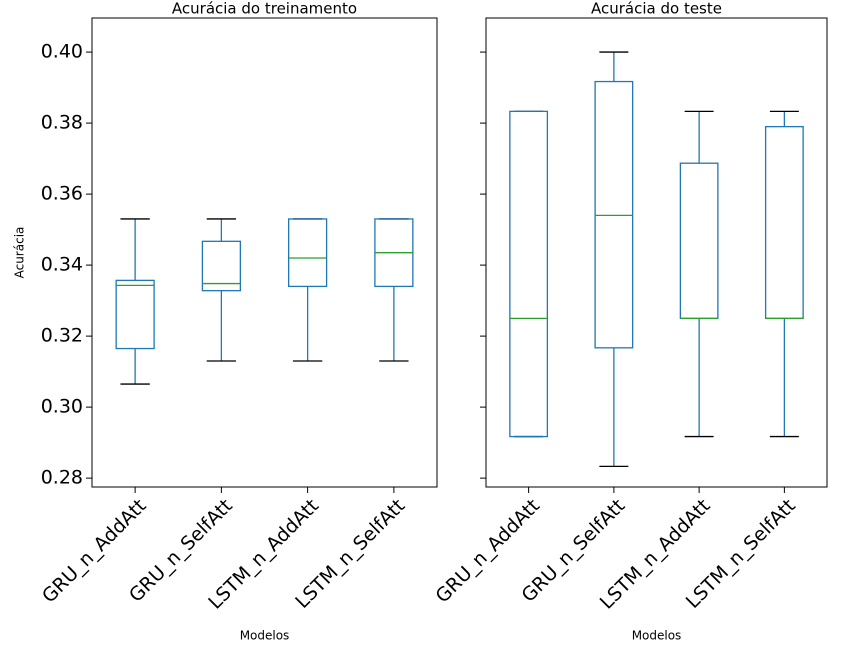  Describe the element at coordinates (264, 9) in the screenshot. I see `axes-title: Acurácia do treinamento` at that location.